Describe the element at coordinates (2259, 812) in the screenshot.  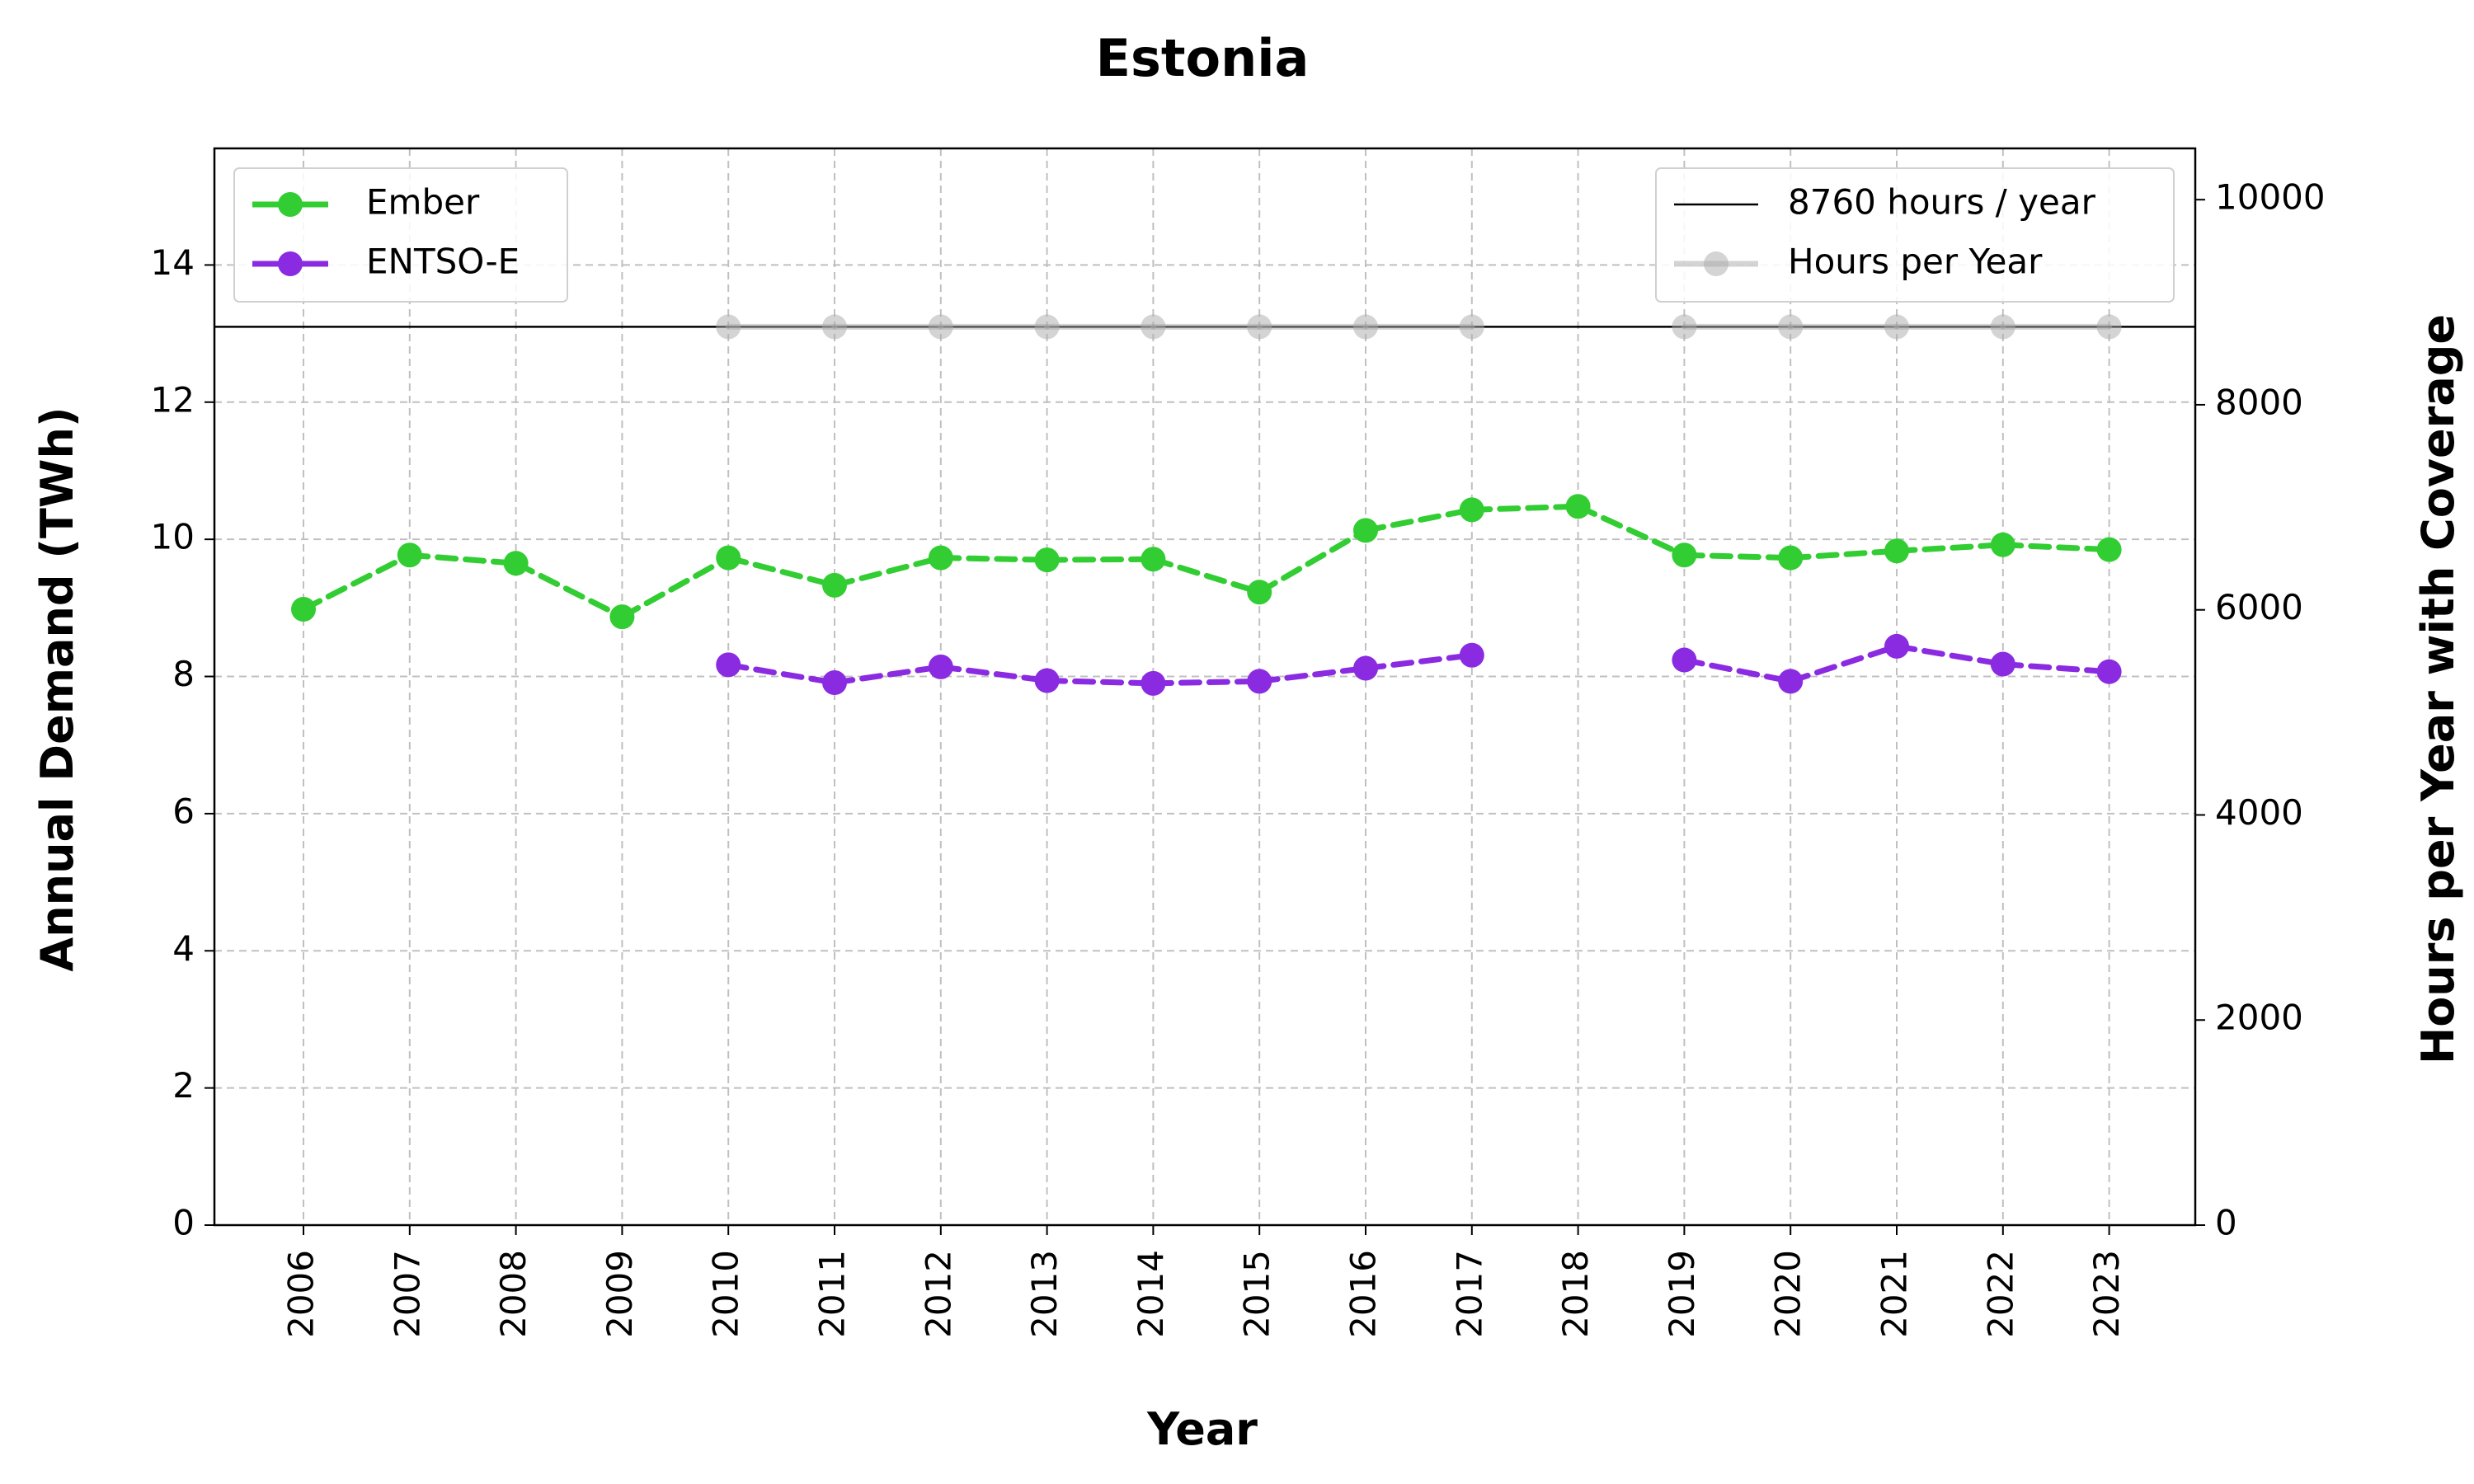
I see `y2-tick-label: 4000` at that location.